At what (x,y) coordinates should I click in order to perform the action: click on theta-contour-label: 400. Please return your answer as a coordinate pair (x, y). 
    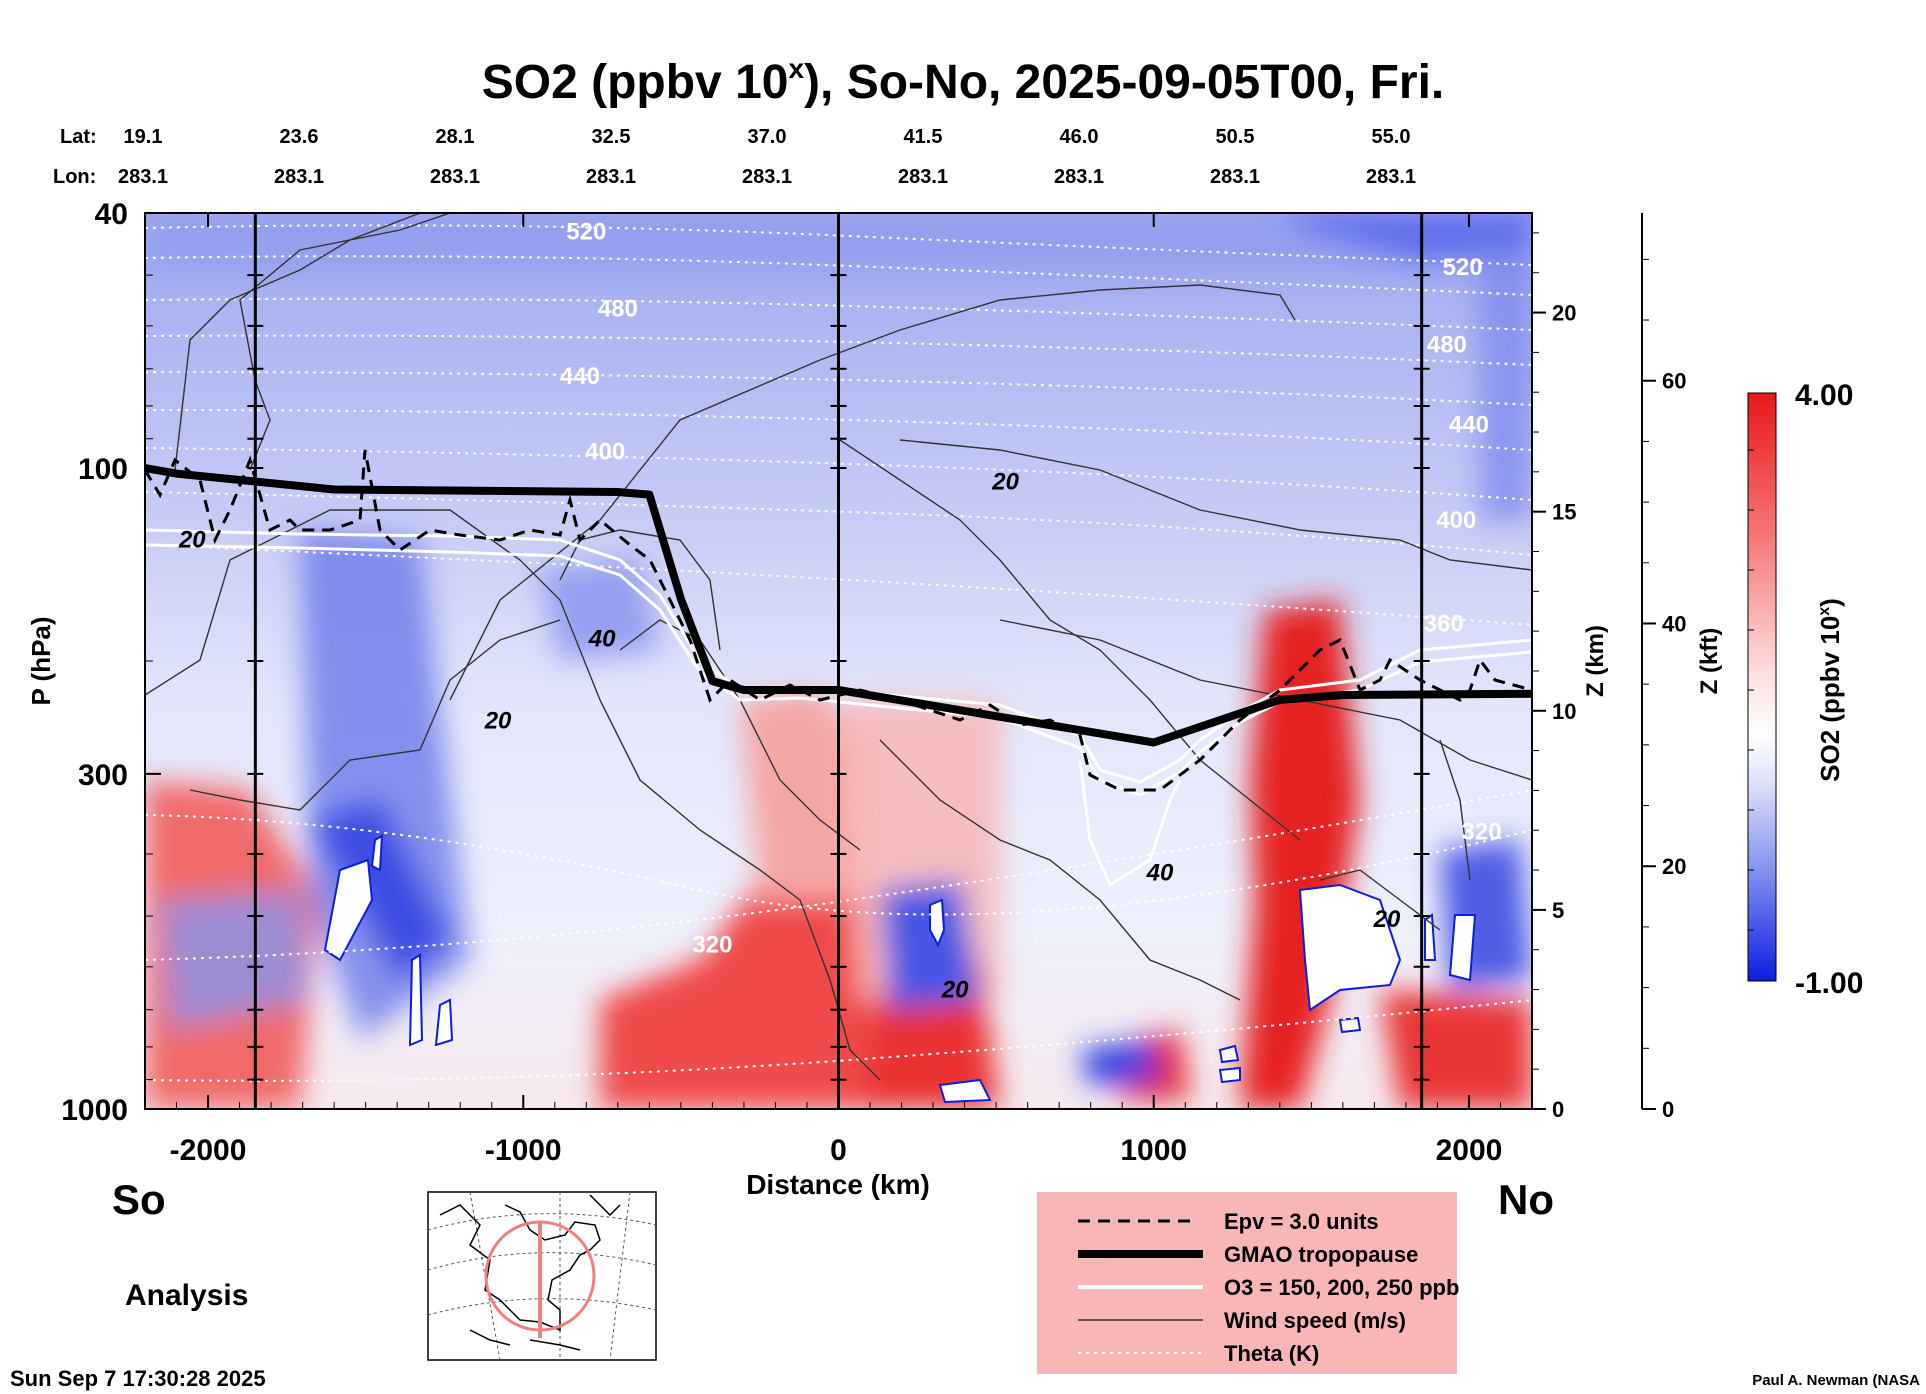
    Looking at the image, I should click on (1456, 520).